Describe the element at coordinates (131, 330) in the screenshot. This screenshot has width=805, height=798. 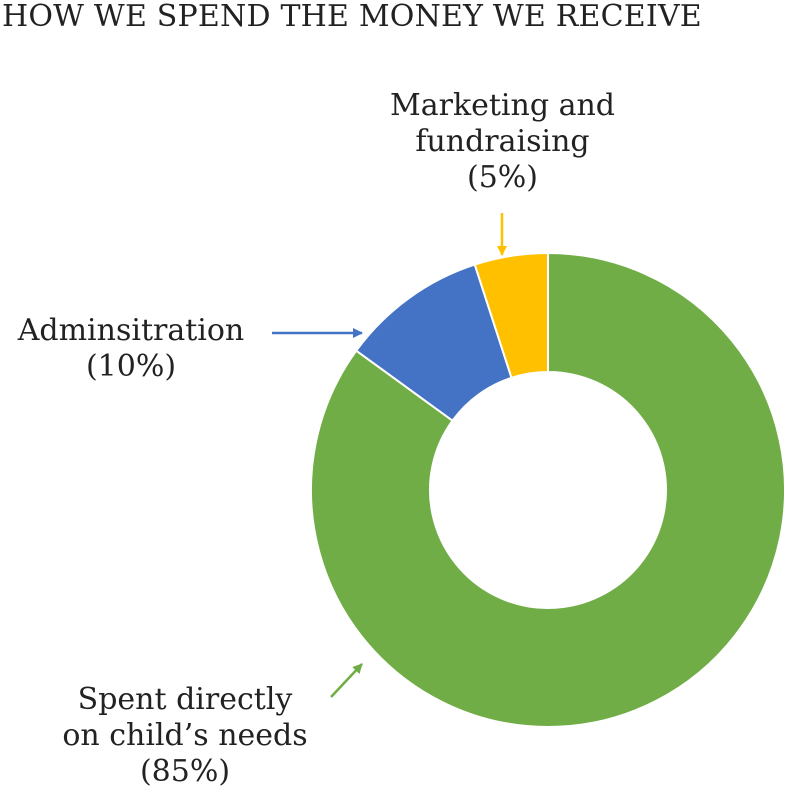
I see `slice-label-administration-line1: Adminsitration` at that location.